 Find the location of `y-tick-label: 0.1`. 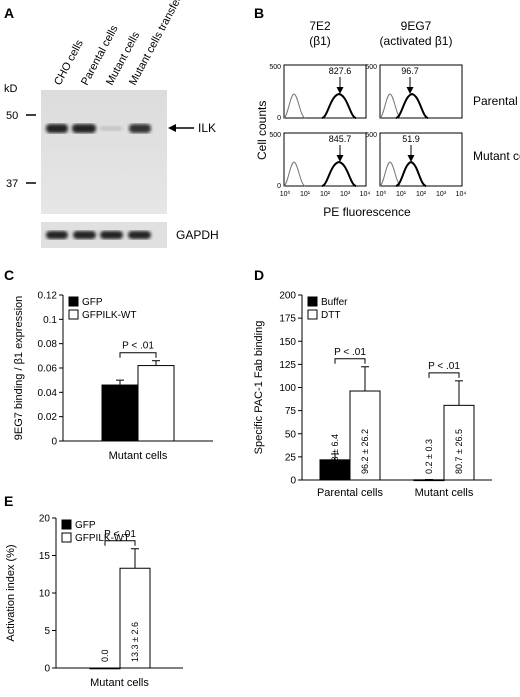

y-tick-label: 0.1 is located at coordinates (50, 320).